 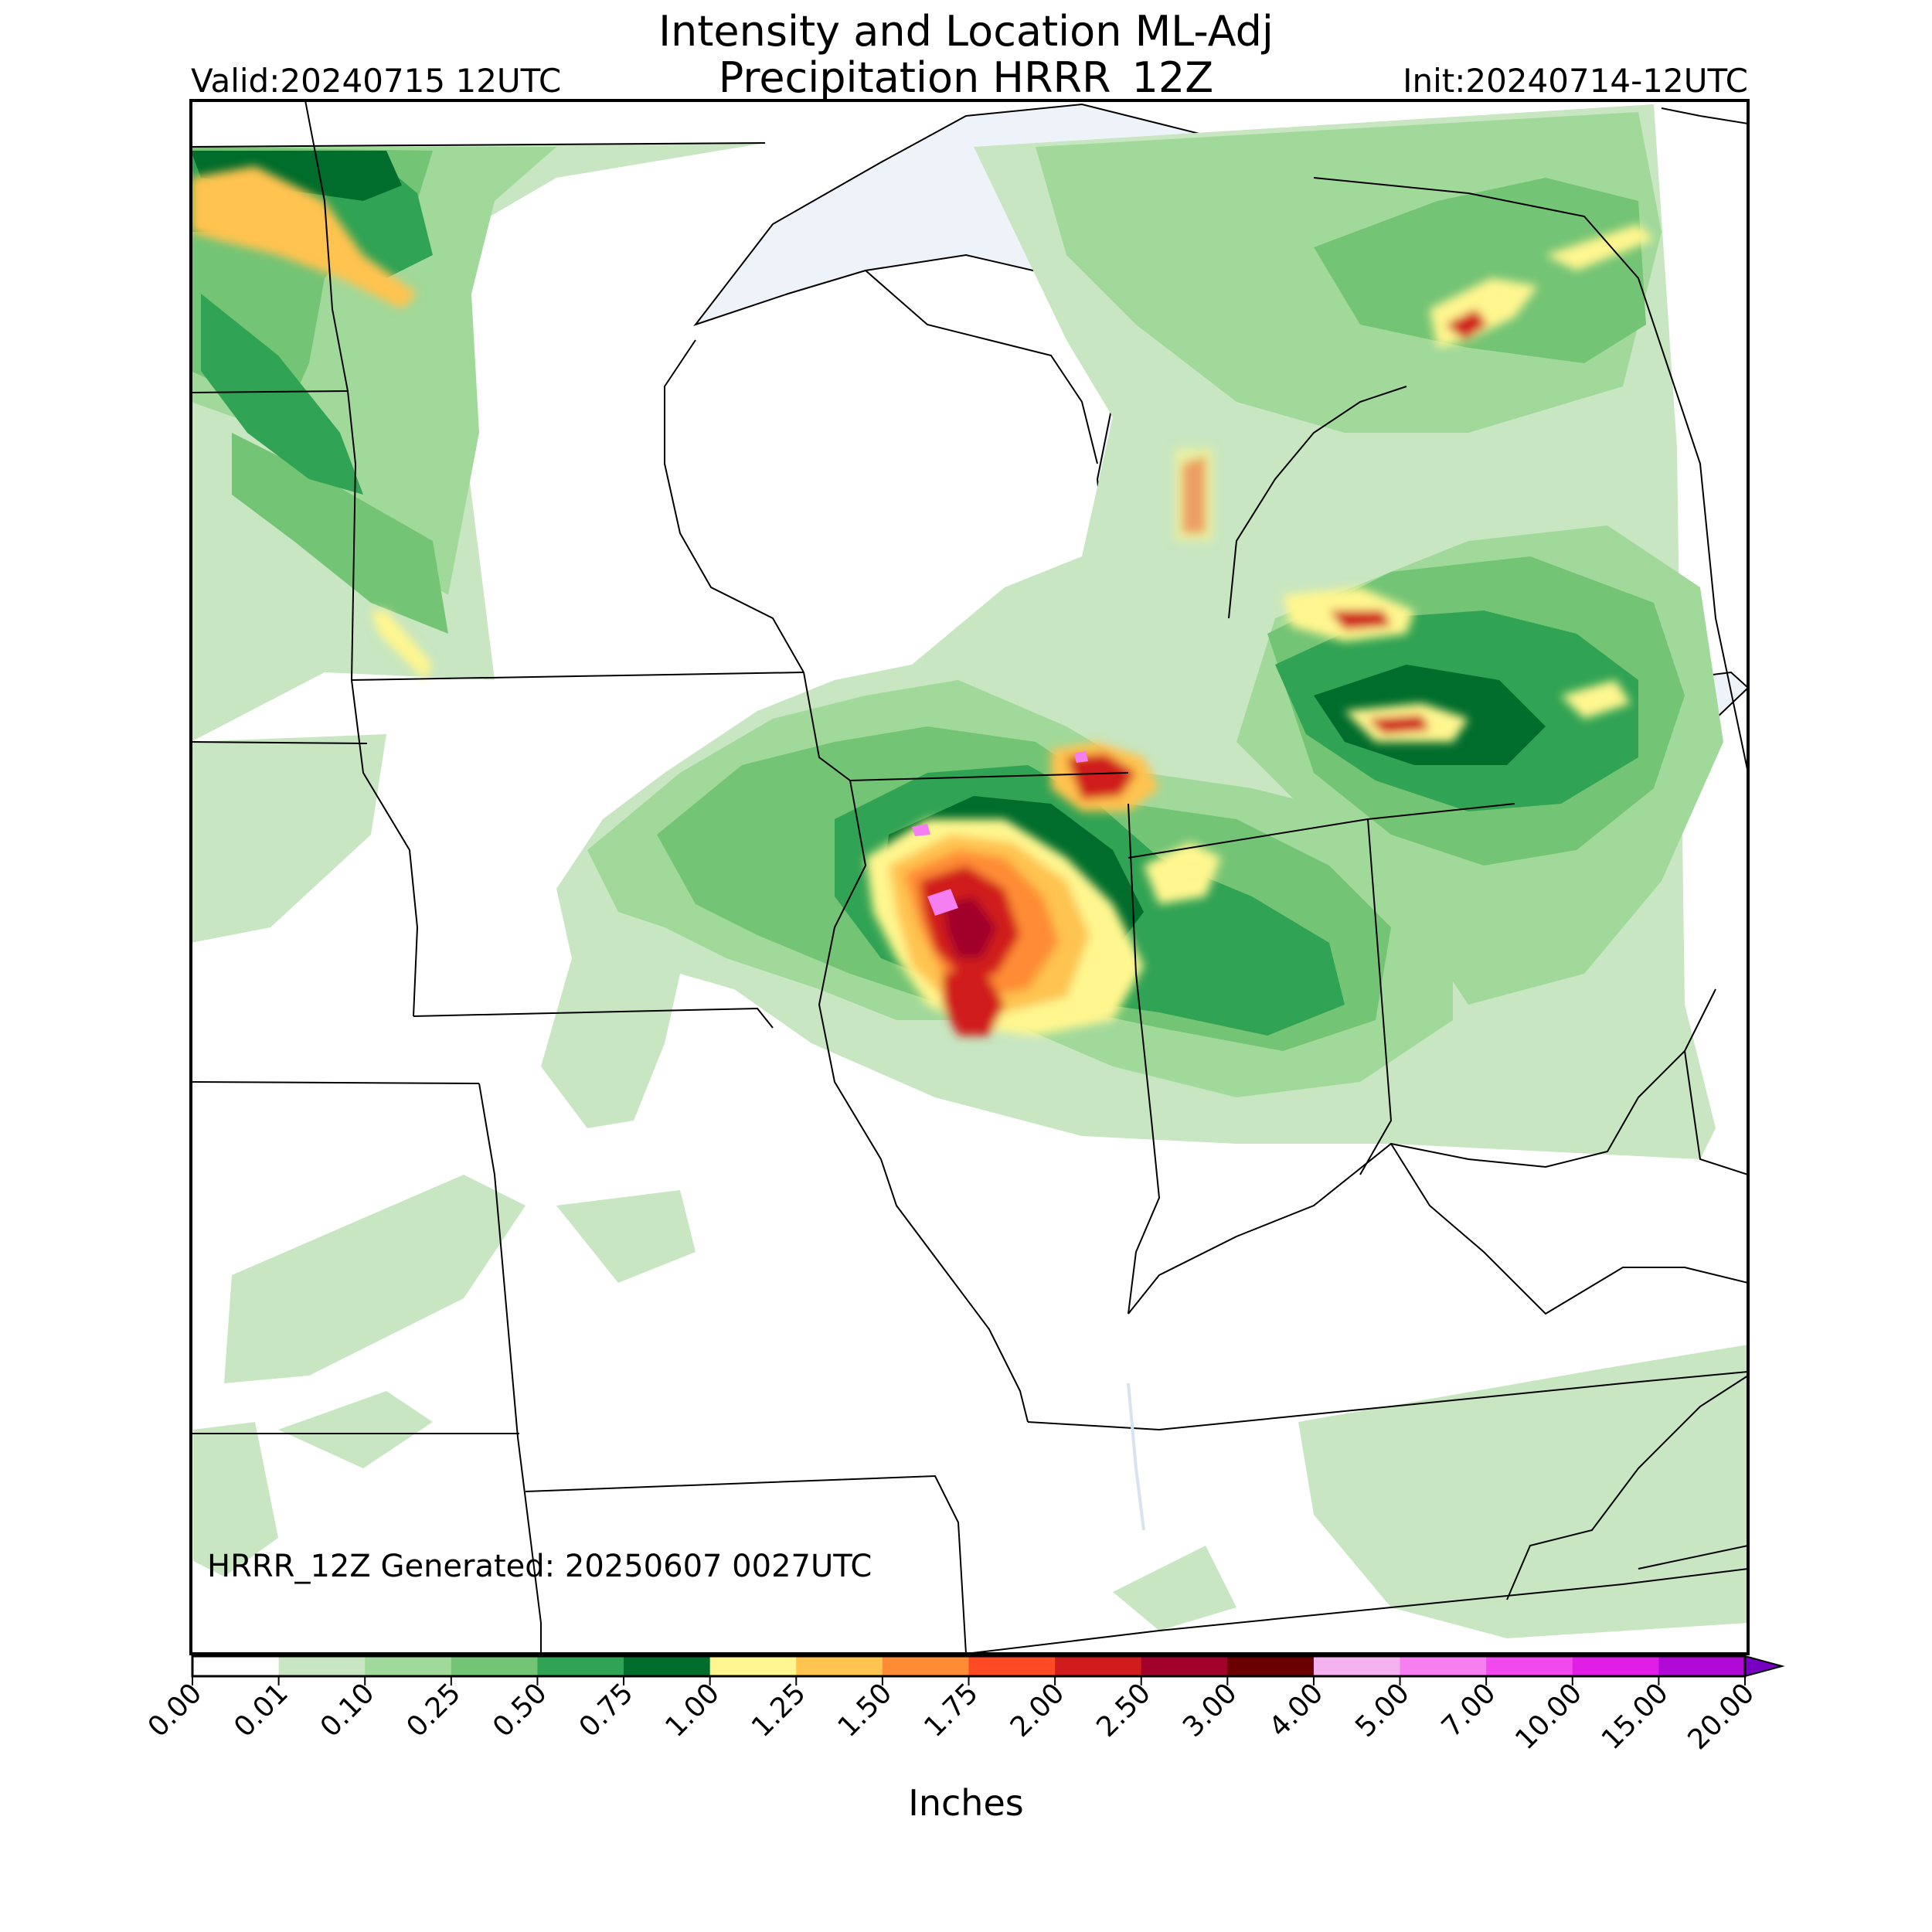 What do you see at coordinates (951, 1710) in the screenshot?
I see `colorbar-tick-label: 1.75` at bounding box center [951, 1710].